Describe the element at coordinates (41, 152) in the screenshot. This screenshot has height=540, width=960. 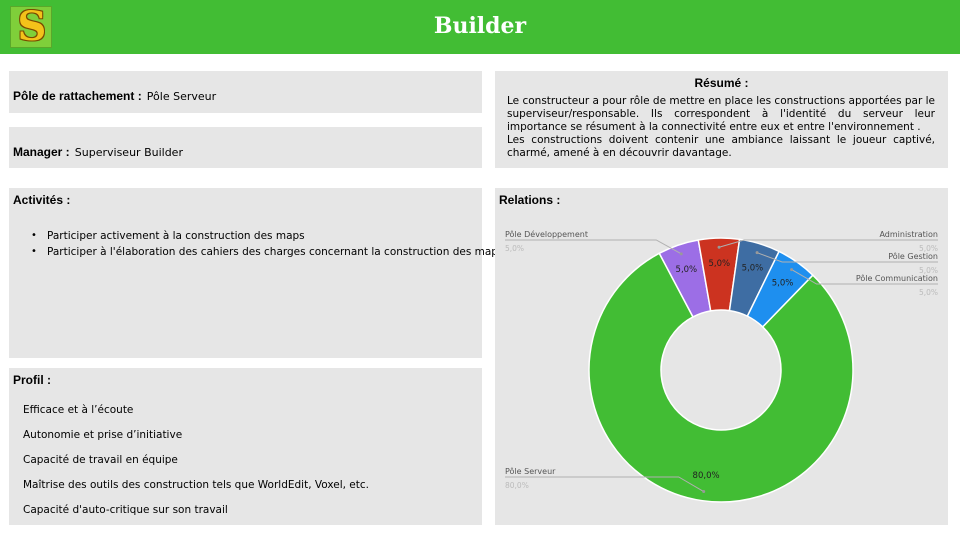
I see `manager-label: Manager :` at that location.